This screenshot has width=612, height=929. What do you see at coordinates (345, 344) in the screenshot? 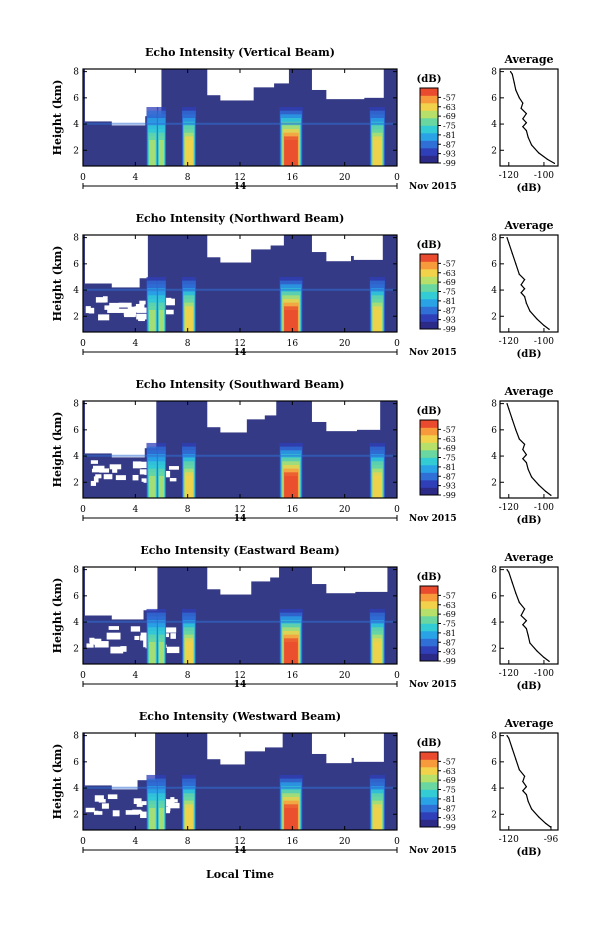
I see `x-tick-label: 20` at bounding box center [345, 344].